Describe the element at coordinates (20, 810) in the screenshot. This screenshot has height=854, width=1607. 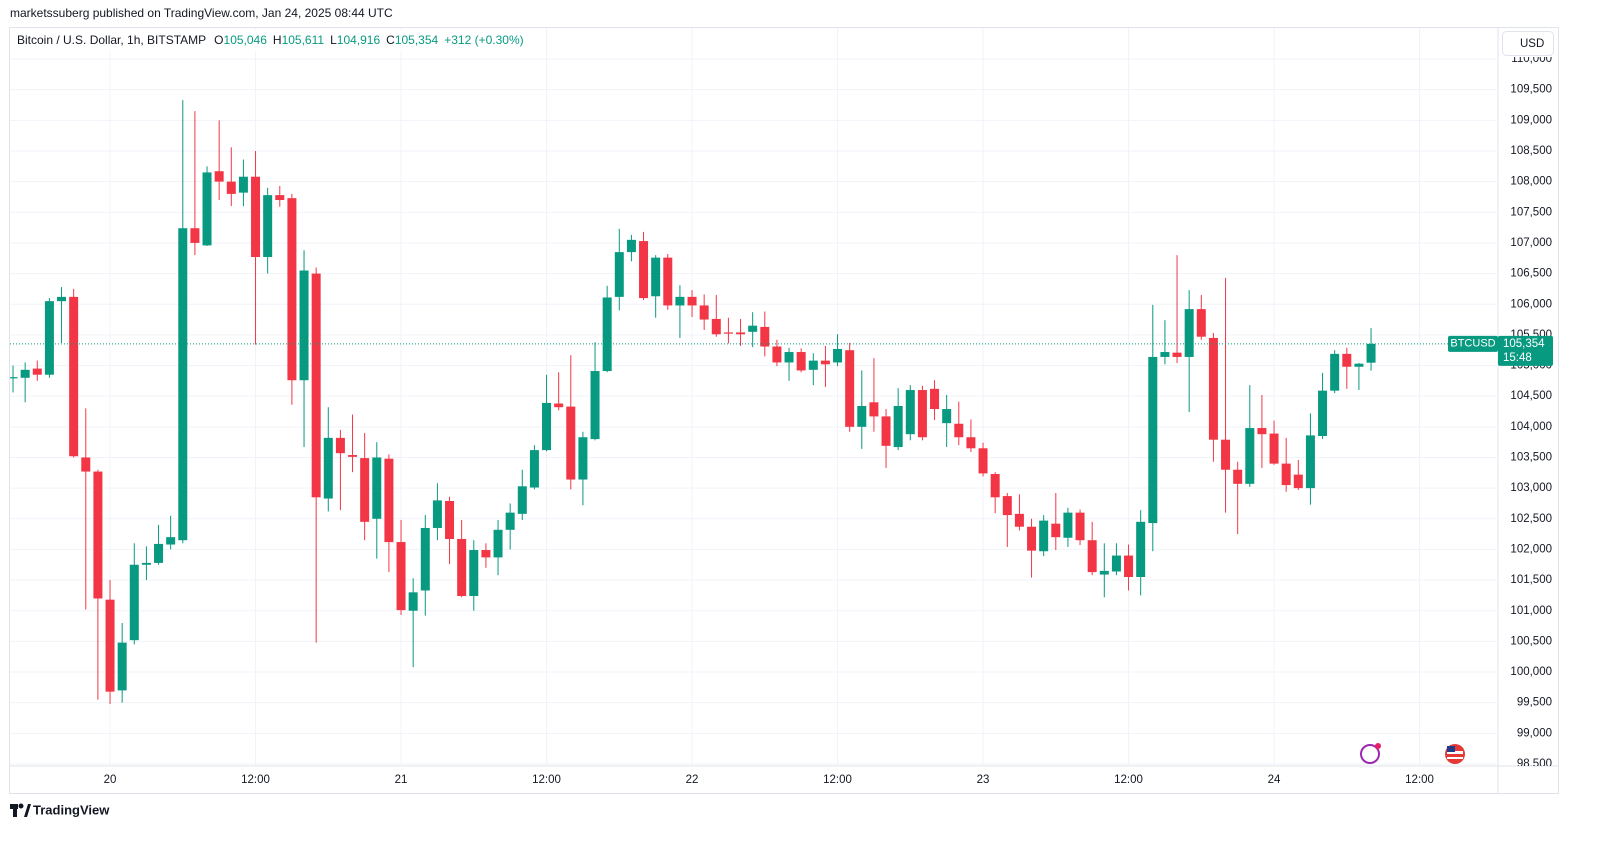
I see `footer-logo` at that location.